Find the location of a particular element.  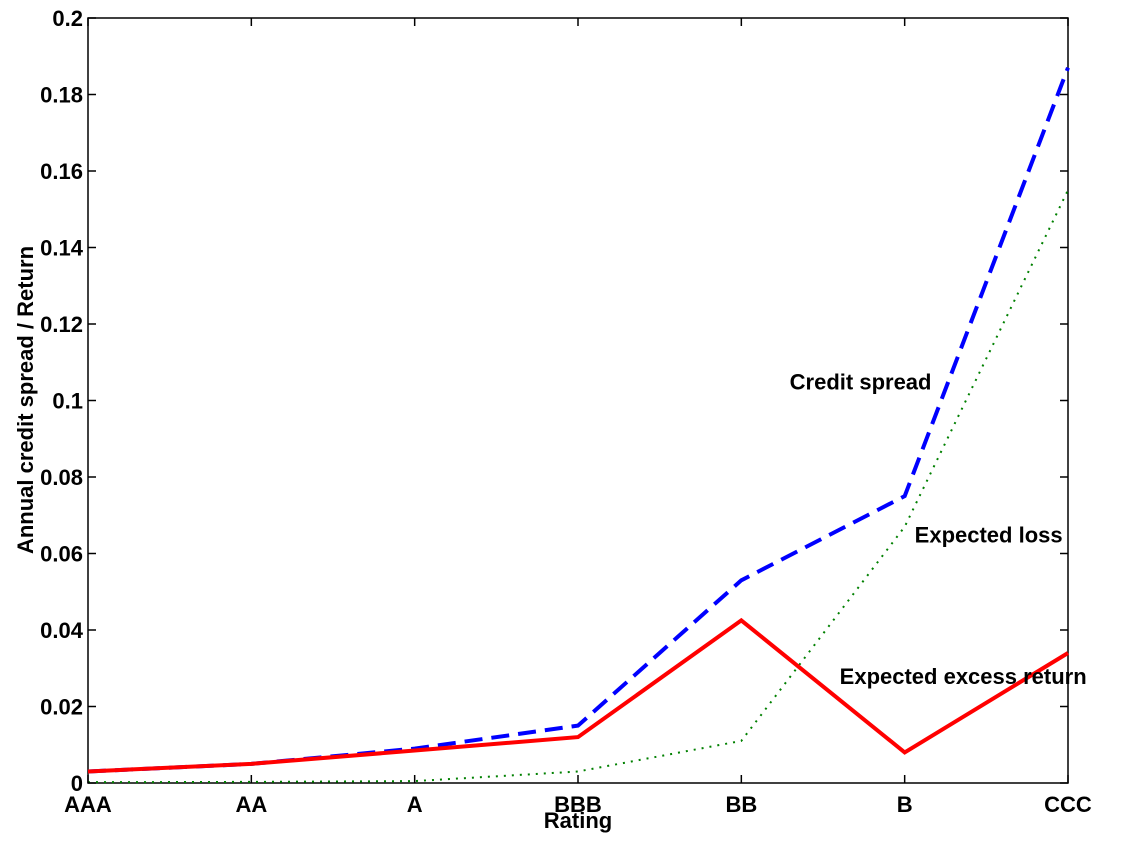

x-tick-label: BBB is located at coordinates (578, 804).